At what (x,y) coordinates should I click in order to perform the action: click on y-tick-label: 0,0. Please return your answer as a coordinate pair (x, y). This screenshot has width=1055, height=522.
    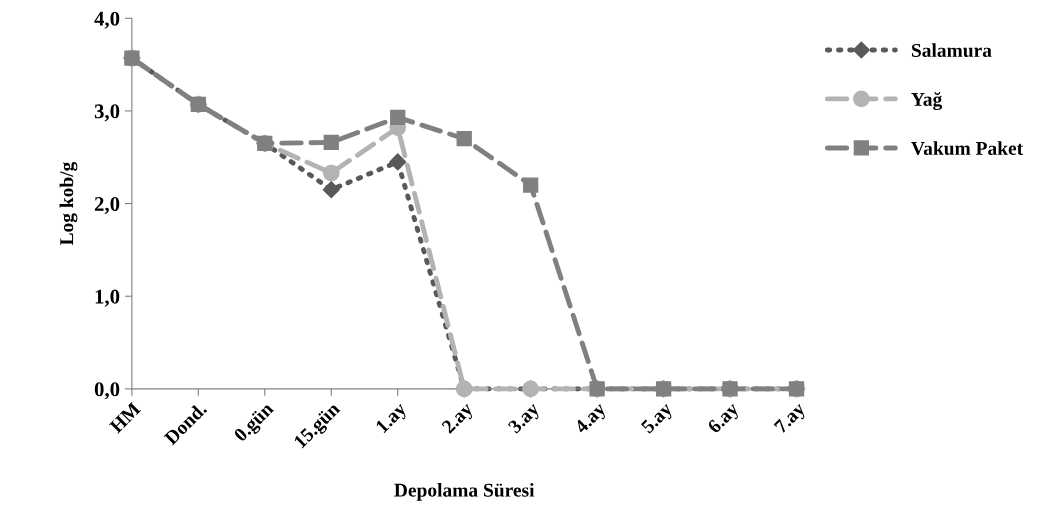
    Looking at the image, I should click on (107, 391).